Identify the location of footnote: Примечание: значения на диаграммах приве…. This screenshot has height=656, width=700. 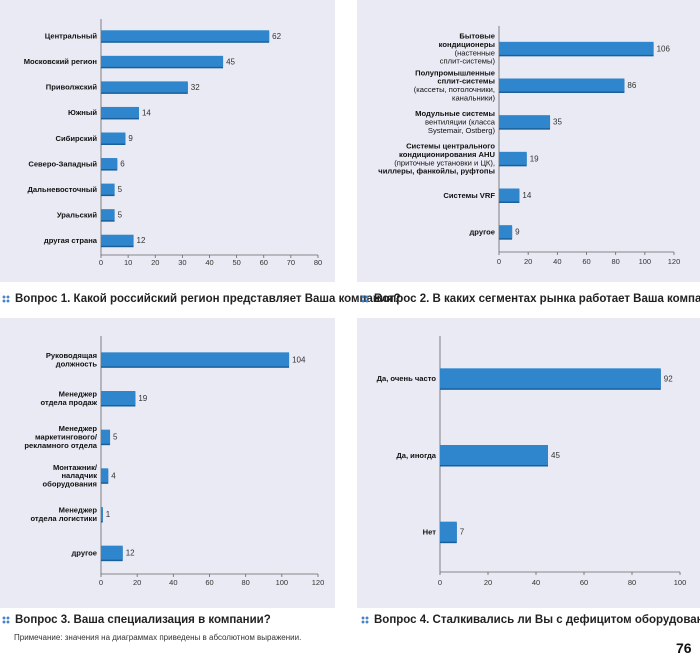
(158, 637).